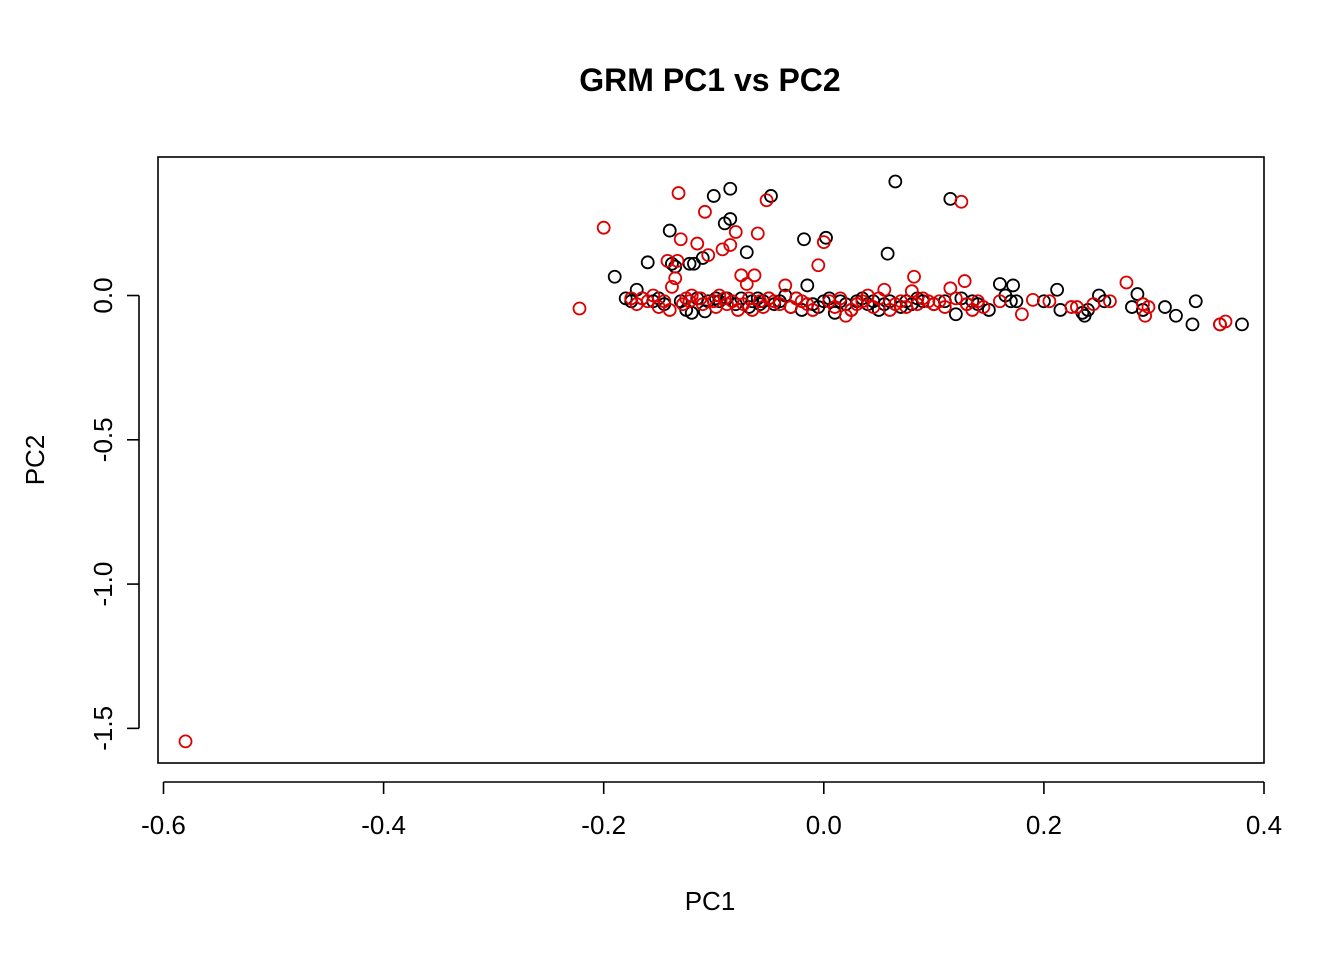  Describe the element at coordinates (603, 825) in the screenshot. I see `x-tick-label: -0.2` at that location.